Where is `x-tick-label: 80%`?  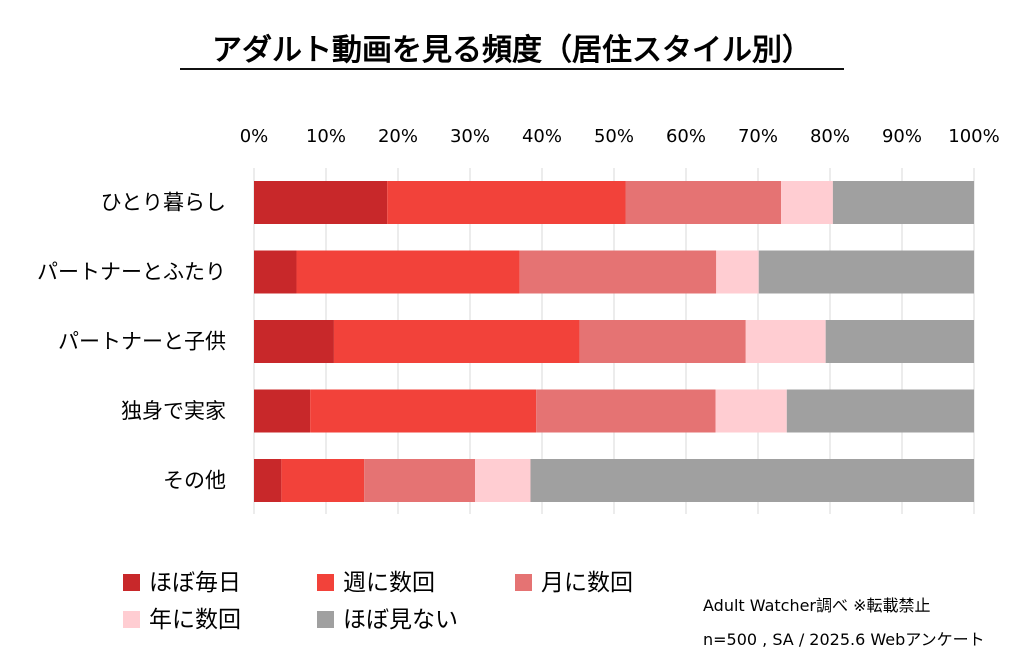
x-tick-label: 80% is located at coordinates (830, 136).